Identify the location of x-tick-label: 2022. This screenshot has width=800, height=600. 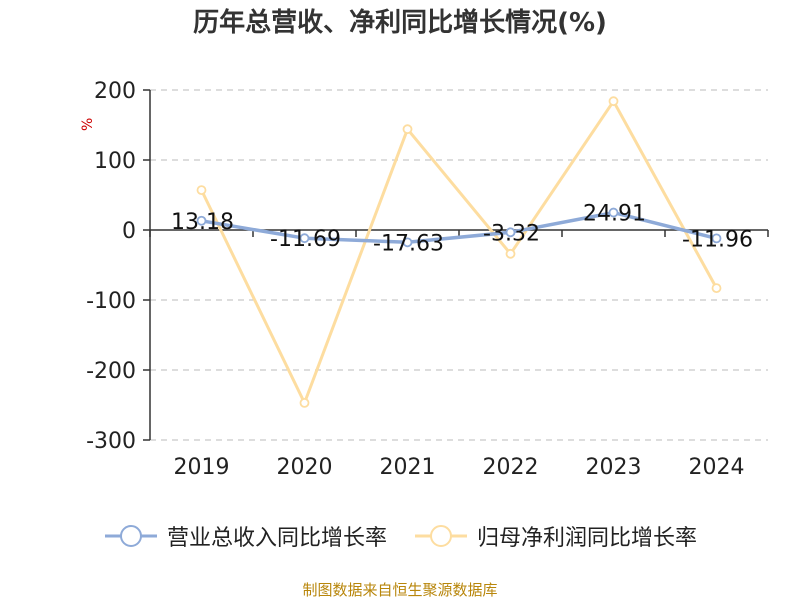
(511, 467).